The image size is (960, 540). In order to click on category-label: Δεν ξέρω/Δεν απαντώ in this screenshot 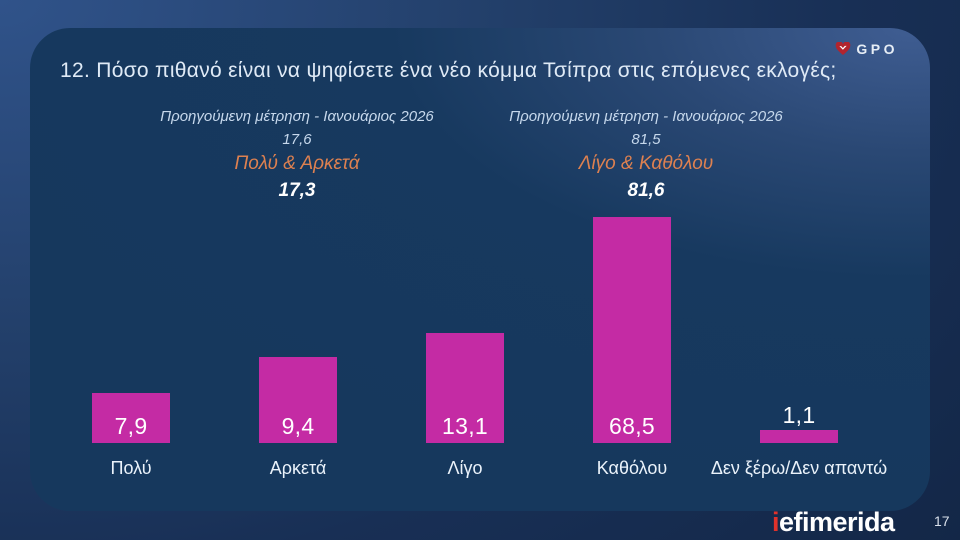, I will do `click(799, 468)`.